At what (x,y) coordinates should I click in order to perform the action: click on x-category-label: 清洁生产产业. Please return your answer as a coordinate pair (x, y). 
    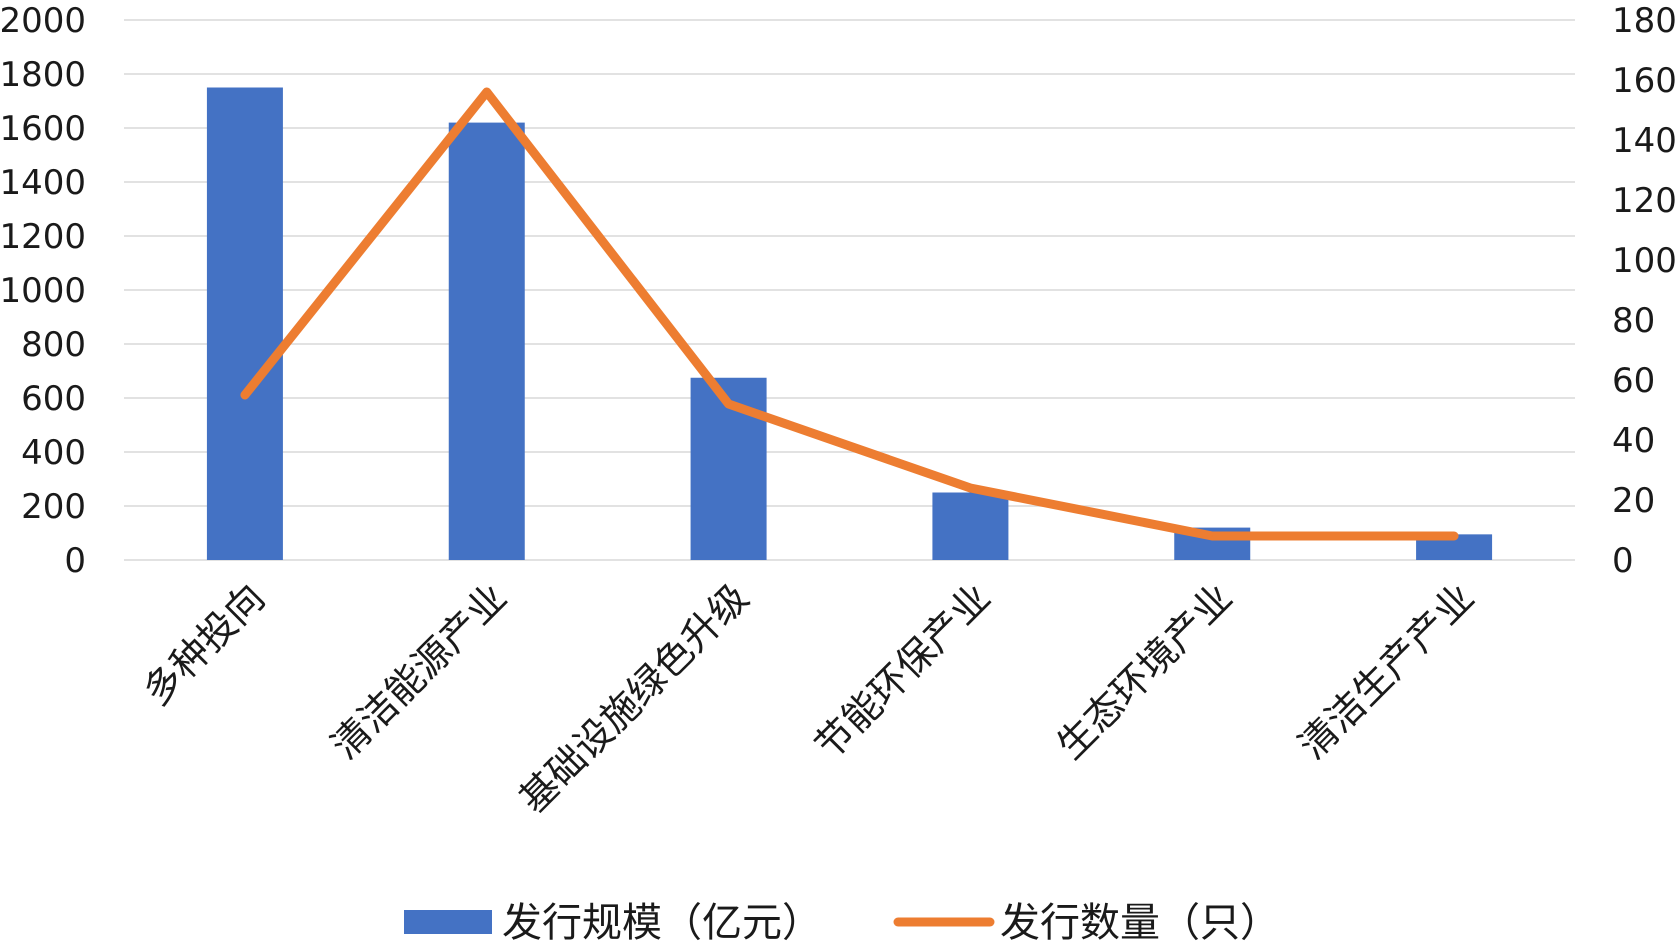
    Looking at the image, I should click on (1386, 671).